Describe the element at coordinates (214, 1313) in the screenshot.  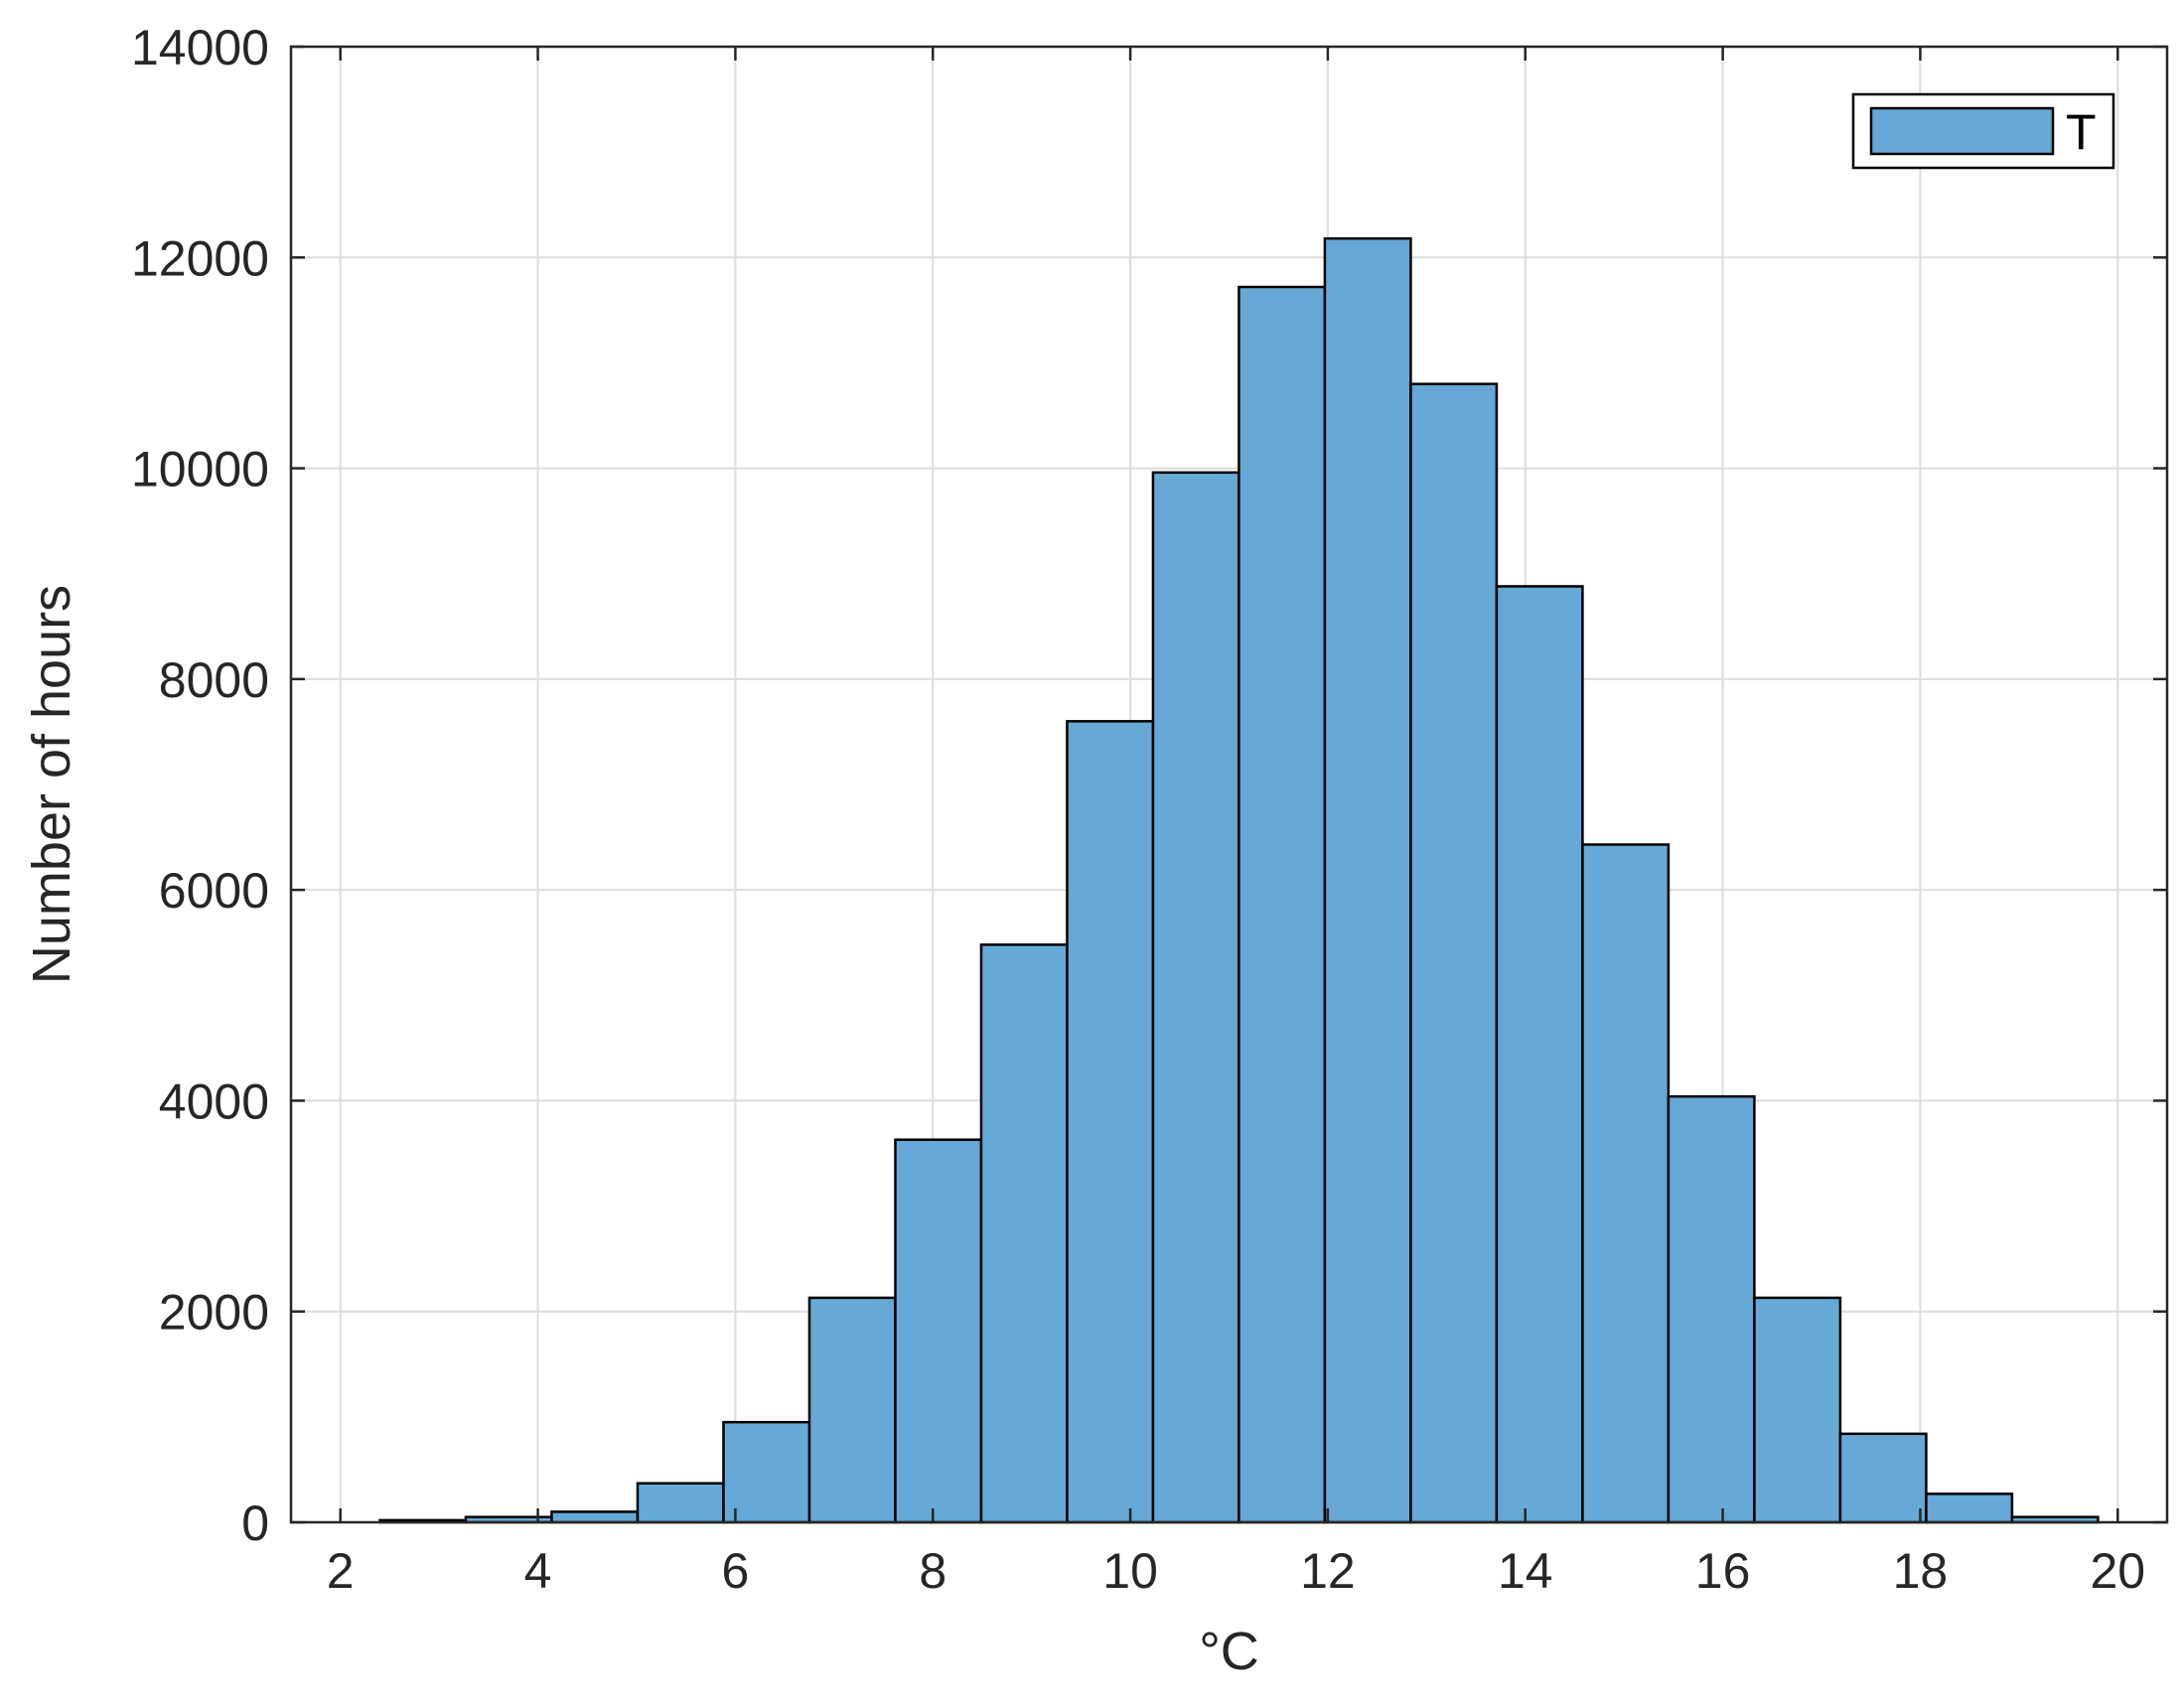
I see `y-tick-label: 2000` at that location.